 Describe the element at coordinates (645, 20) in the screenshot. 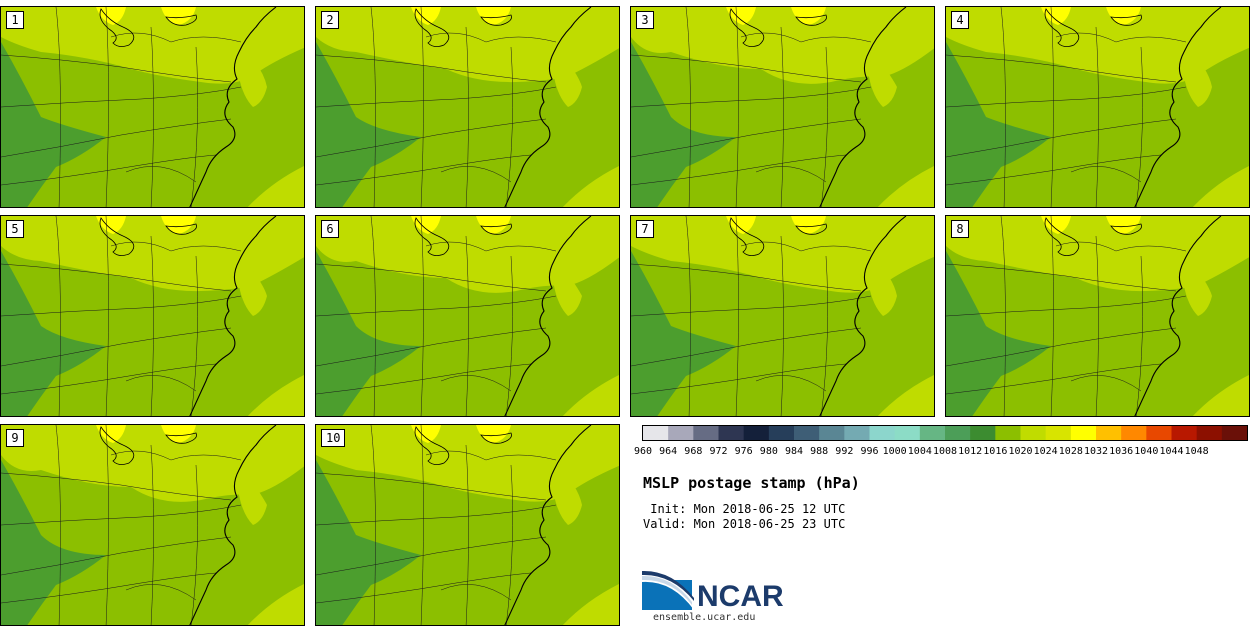

I see `member-label: 3` at that location.